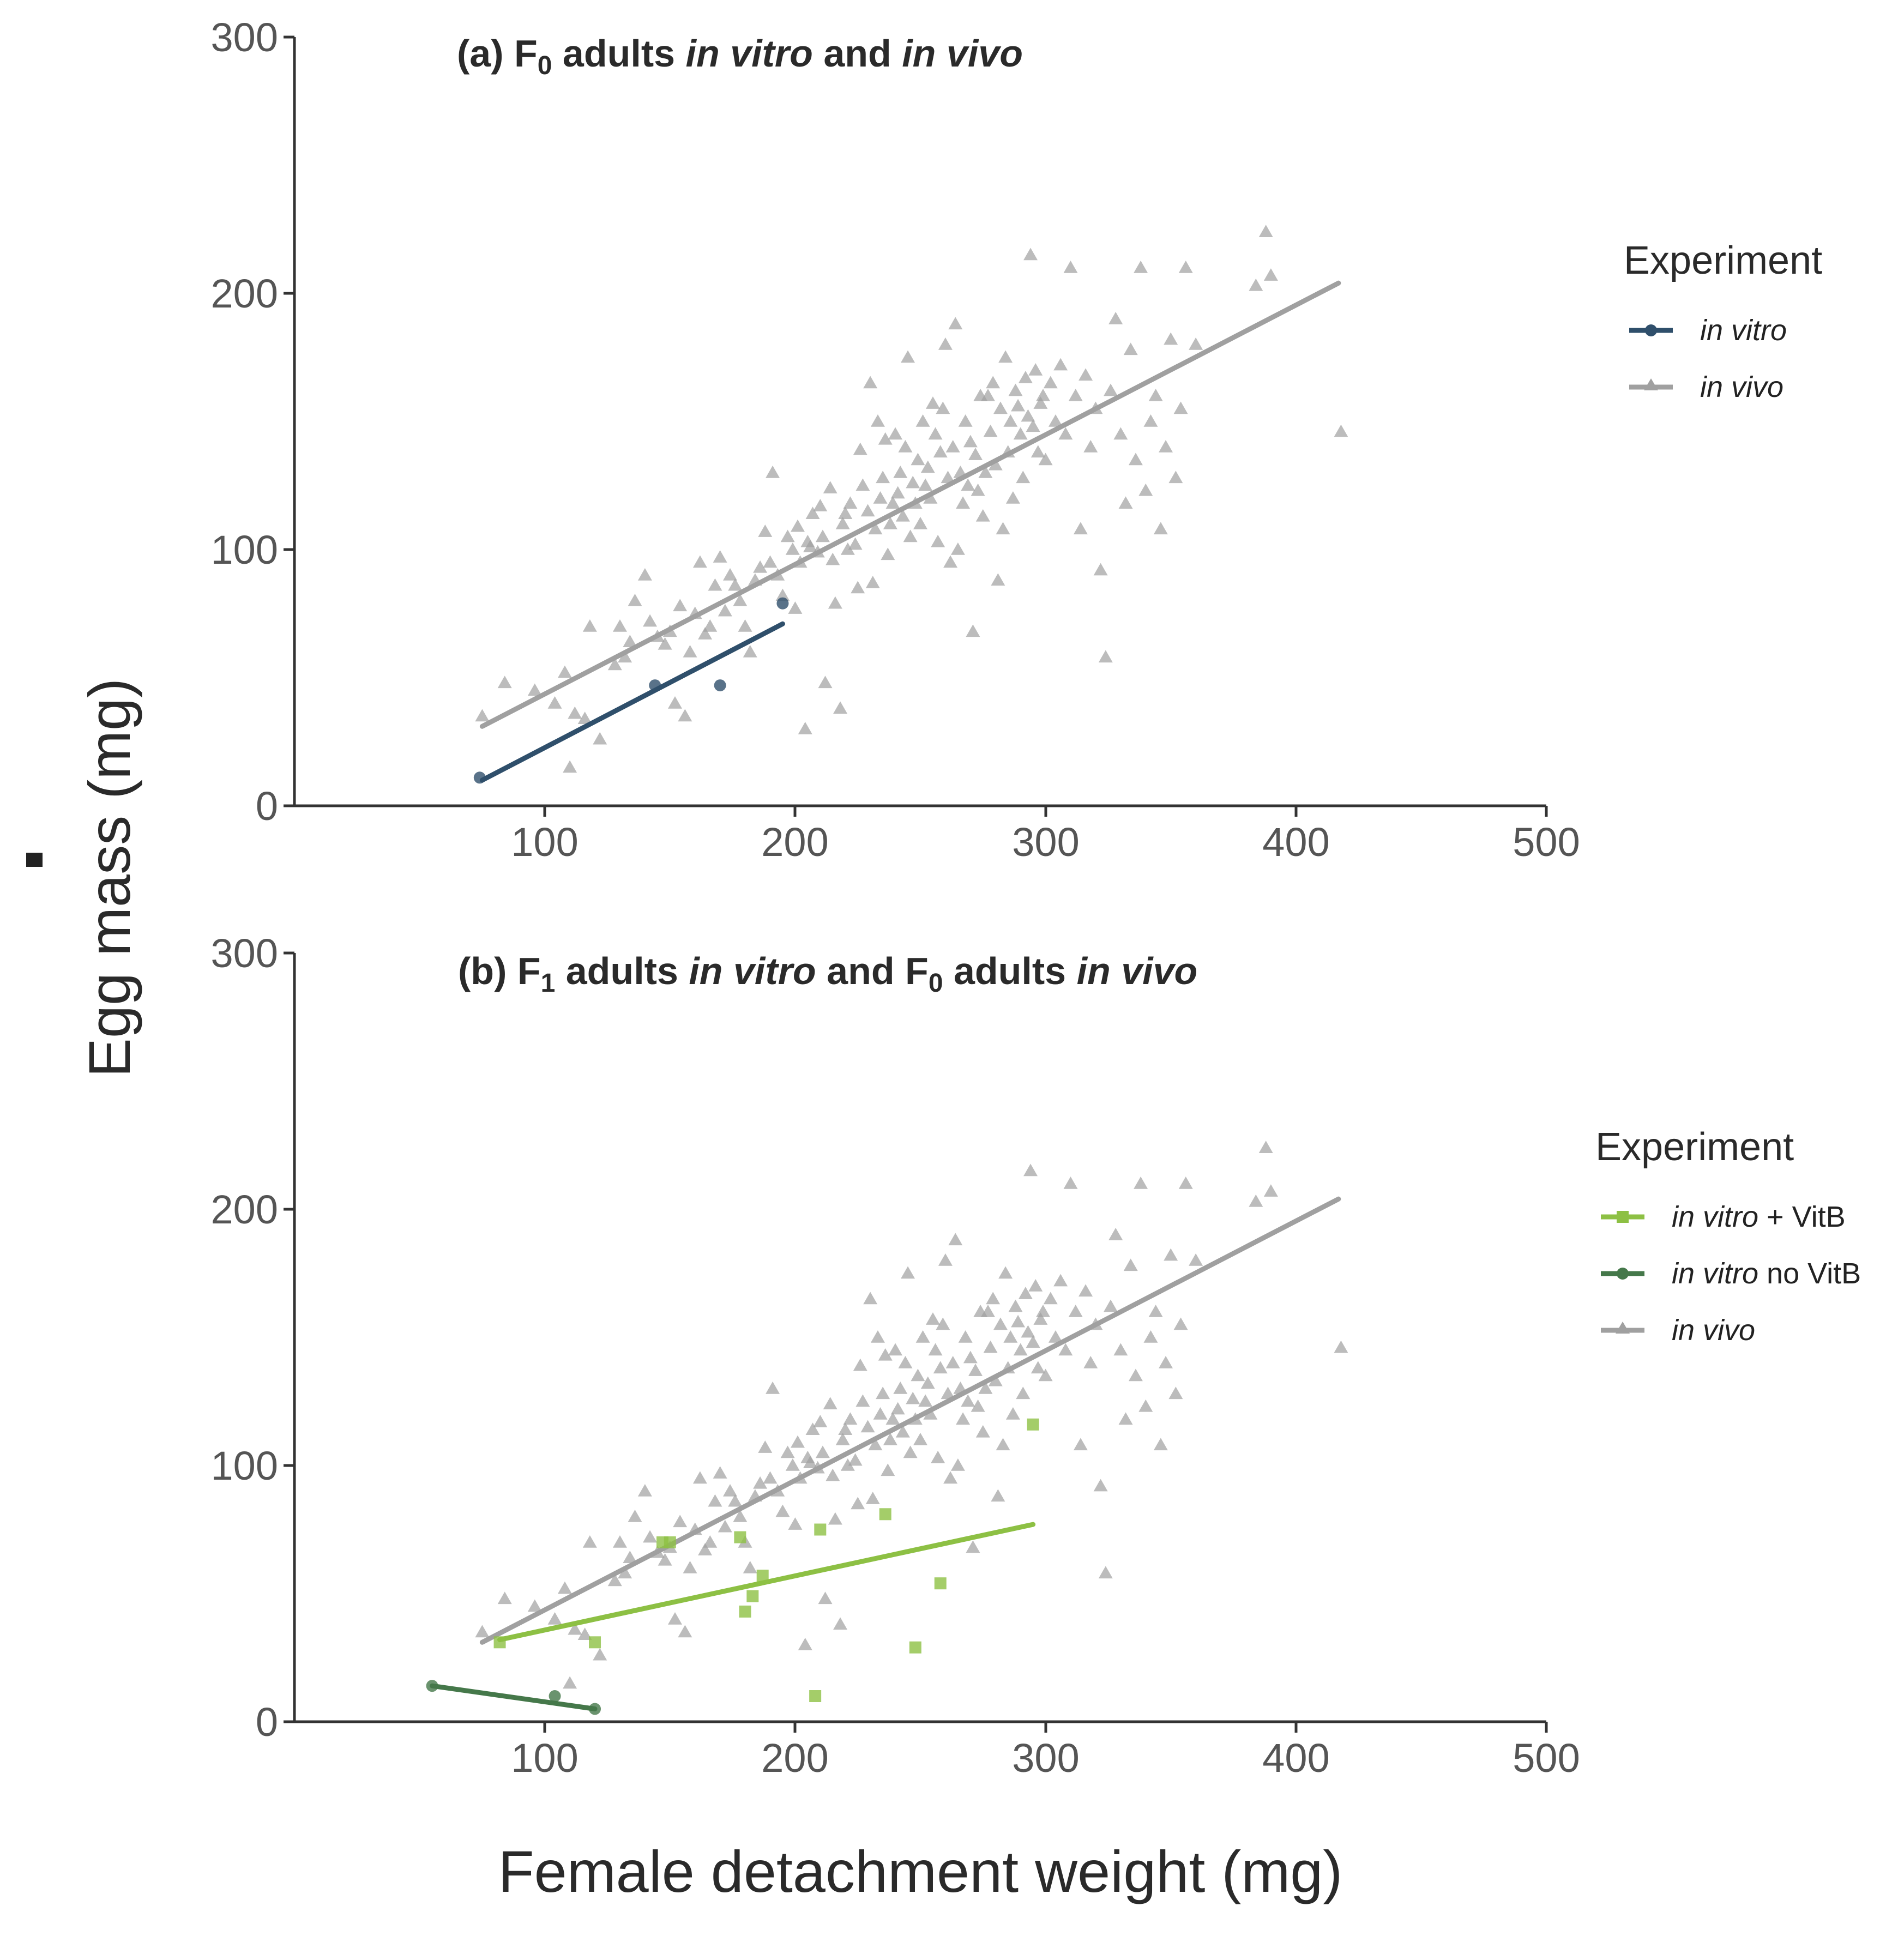  I want to click on panel-a-y-tick-label: 200, so click(244, 293).